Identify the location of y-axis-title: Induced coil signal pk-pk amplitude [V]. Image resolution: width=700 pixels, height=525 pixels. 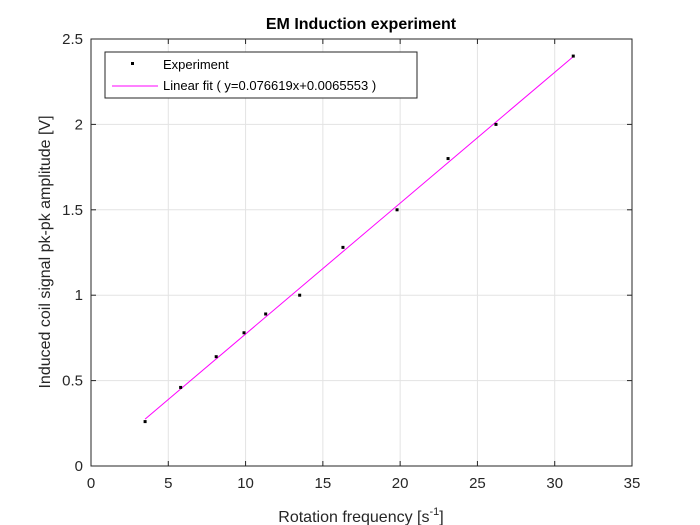
(45, 251).